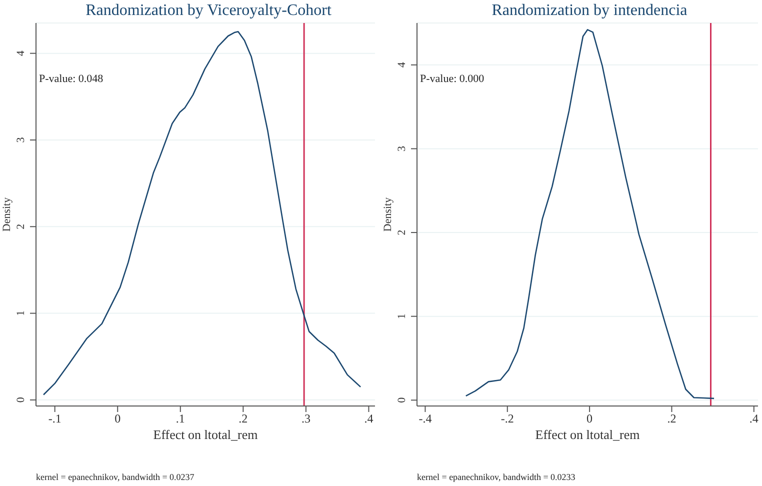  Describe the element at coordinates (496, 477) in the screenshot. I see `text: kernel = epanechnikov, bandwidth = 0.0233` at that location.